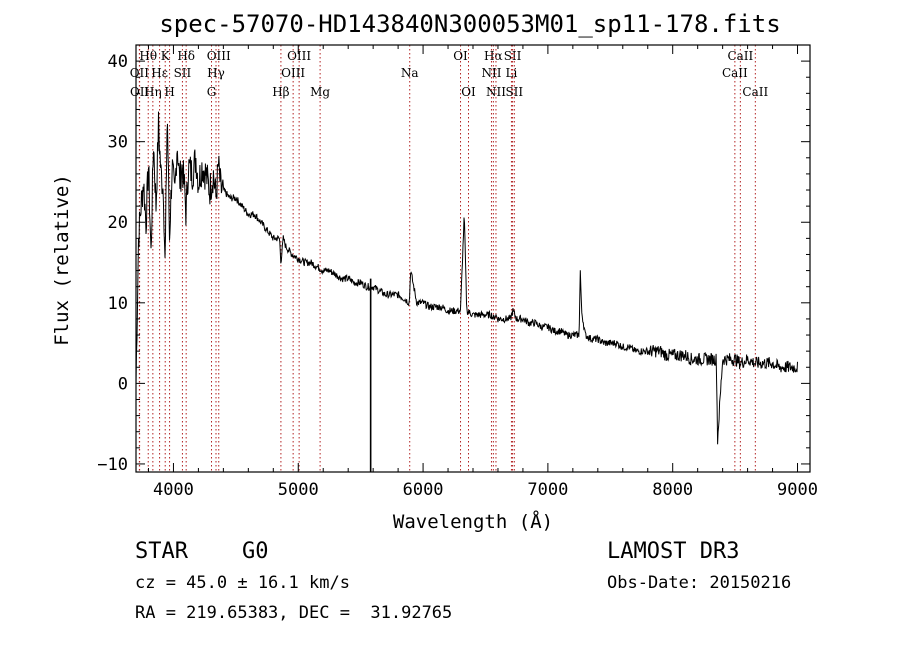  Describe the element at coordinates (473, 521) in the screenshot. I see `x-axis-label: Wavelength (Å)` at that location.